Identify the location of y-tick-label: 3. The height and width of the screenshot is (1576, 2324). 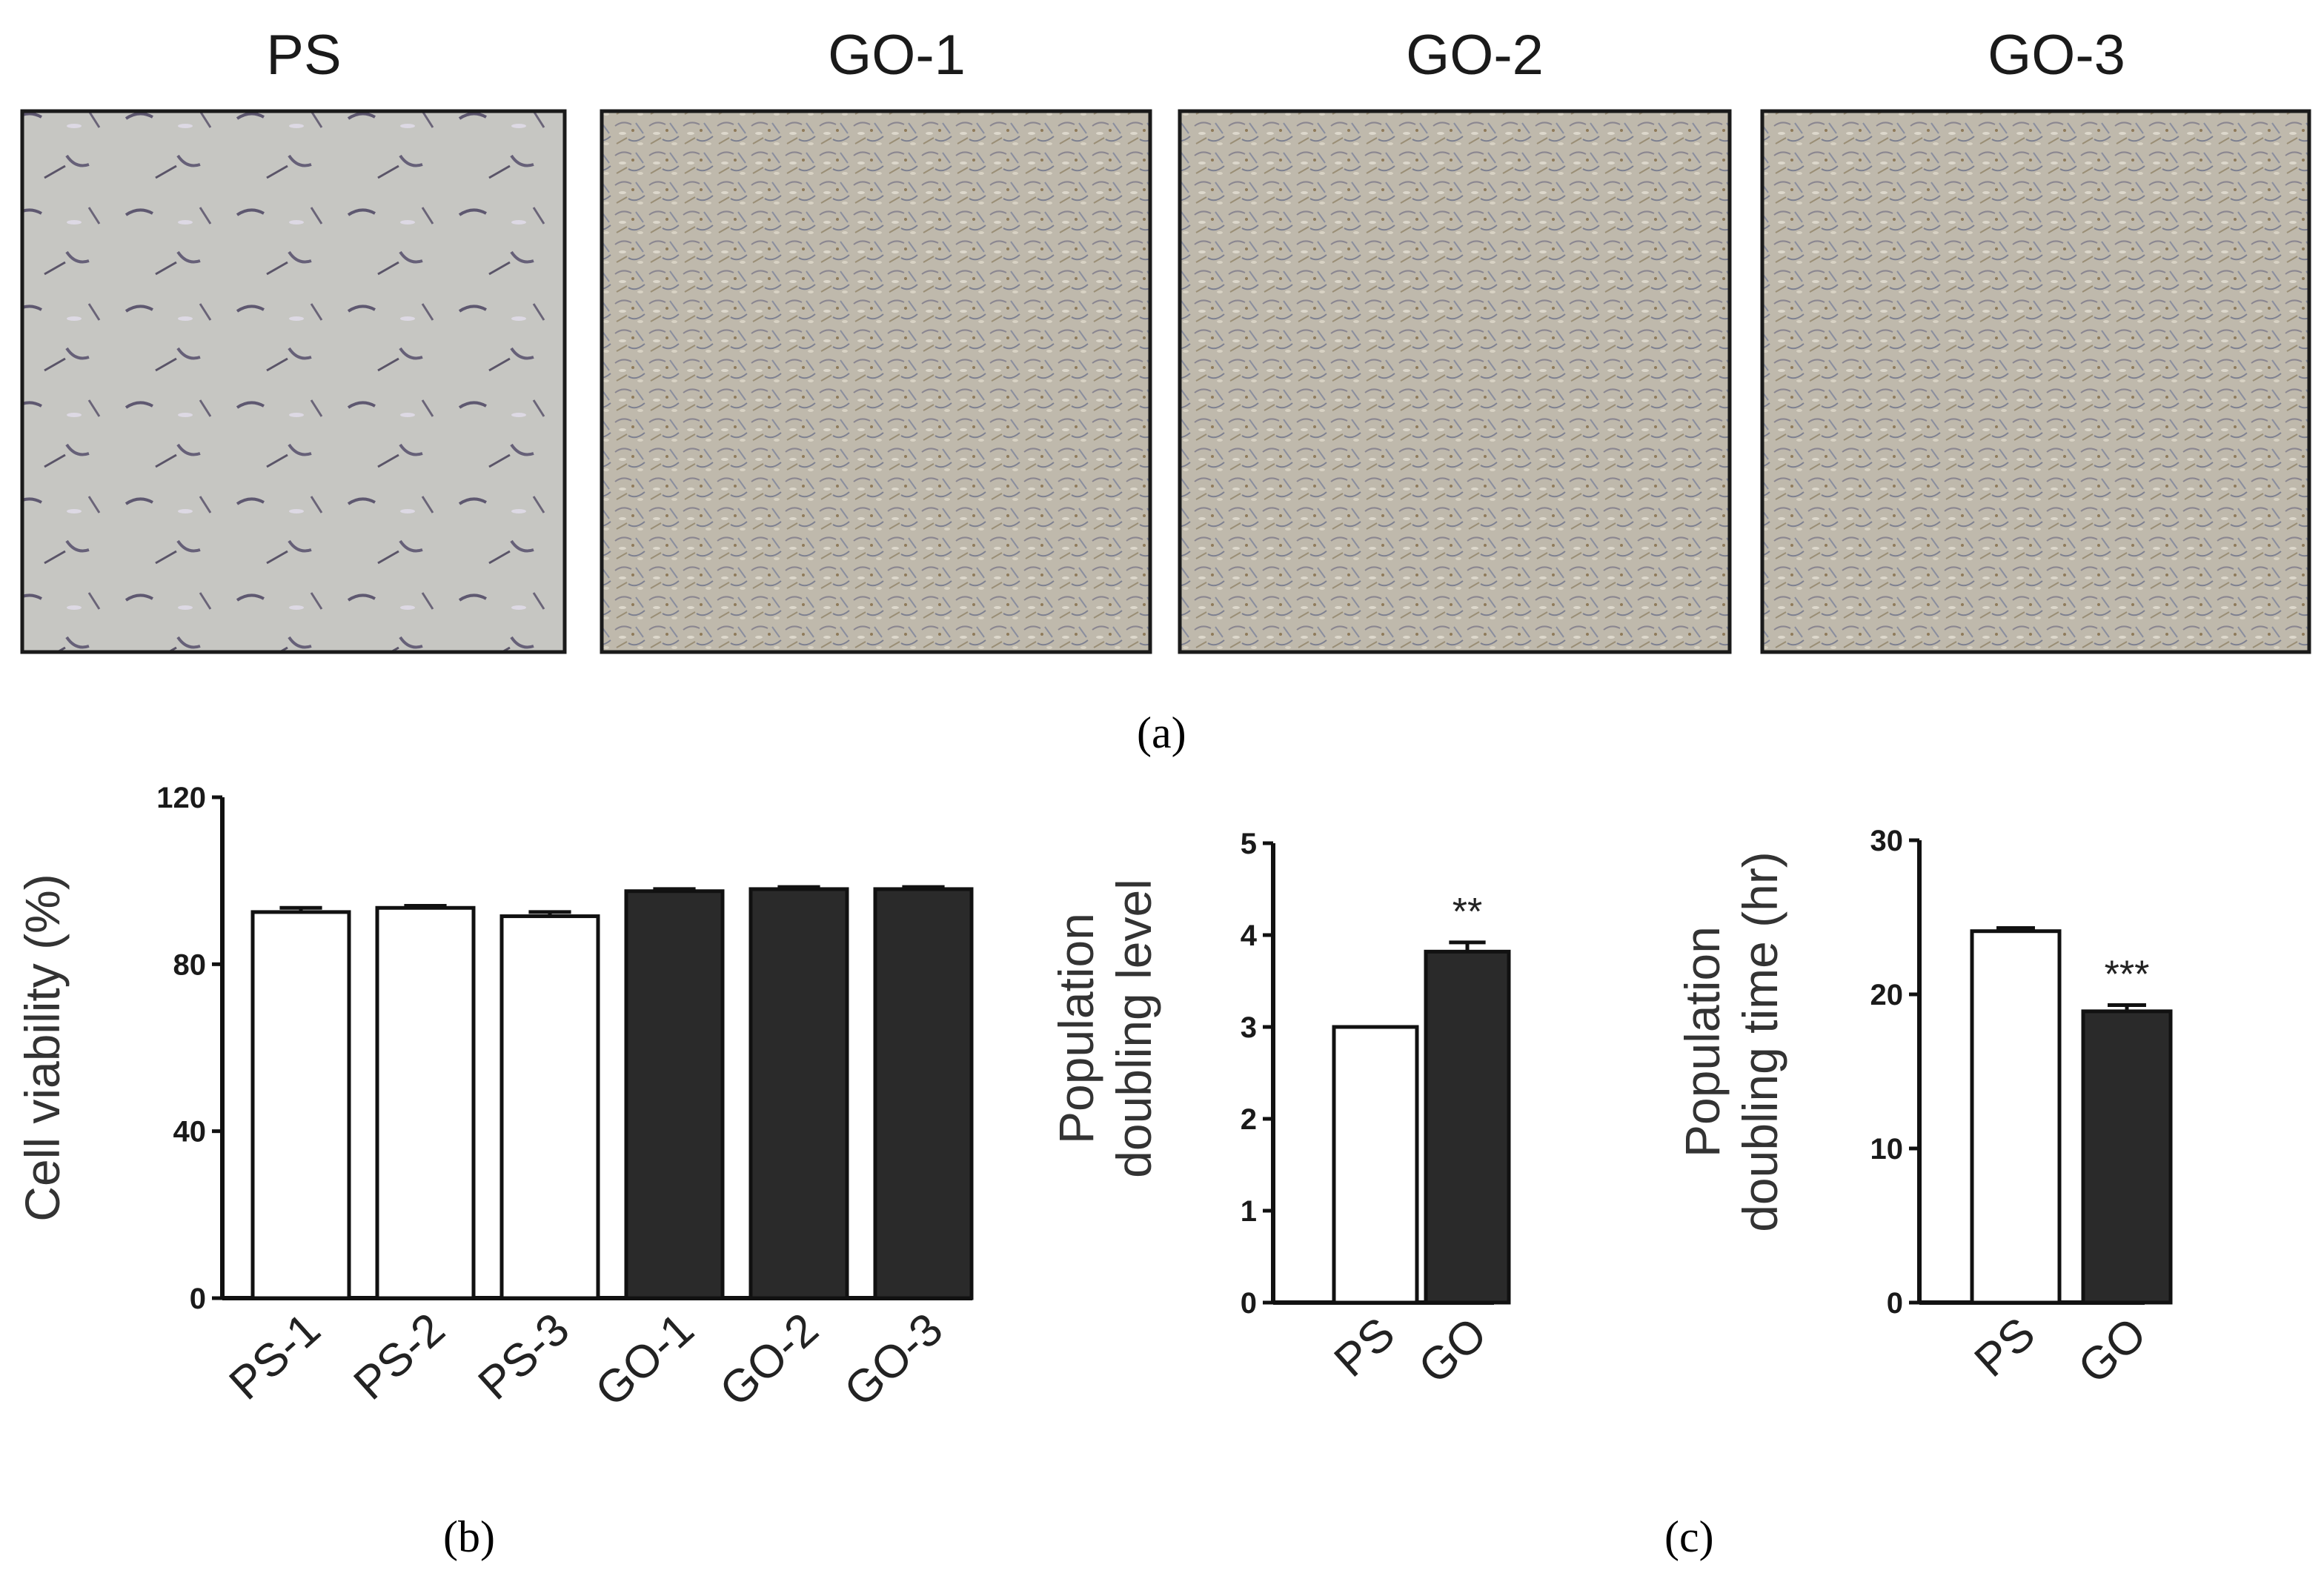
(1249, 1027).